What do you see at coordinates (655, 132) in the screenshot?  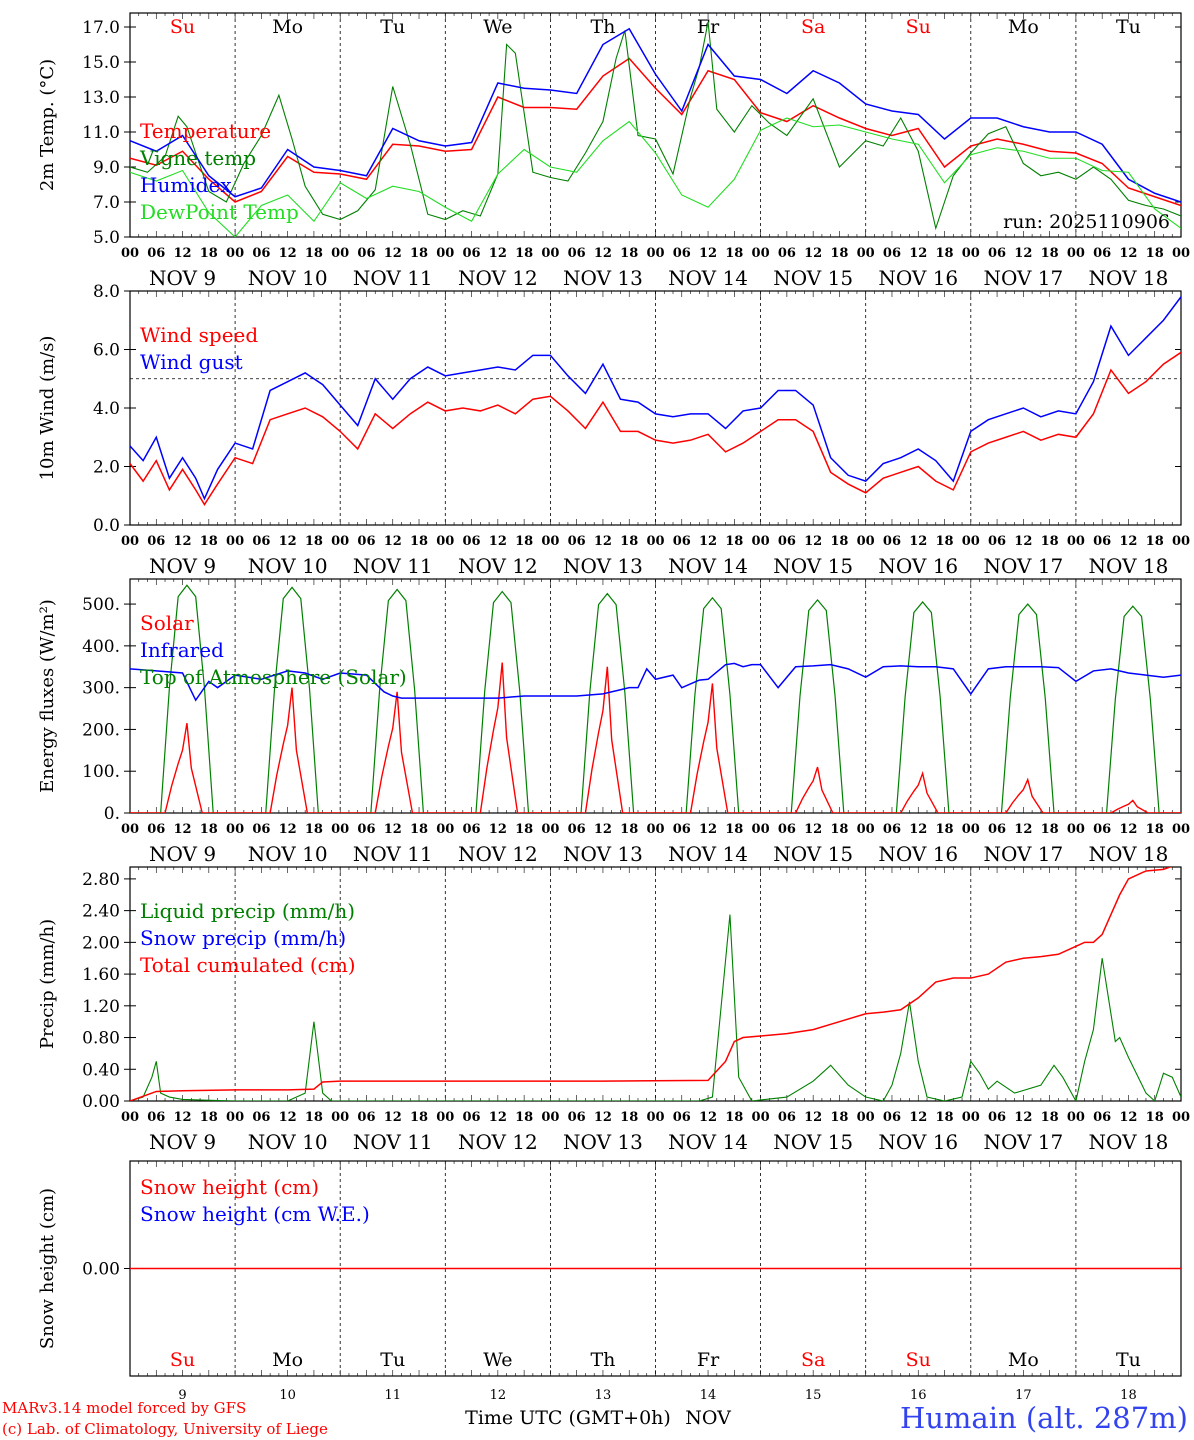 I see `series-line-temperature` at bounding box center [655, 132].